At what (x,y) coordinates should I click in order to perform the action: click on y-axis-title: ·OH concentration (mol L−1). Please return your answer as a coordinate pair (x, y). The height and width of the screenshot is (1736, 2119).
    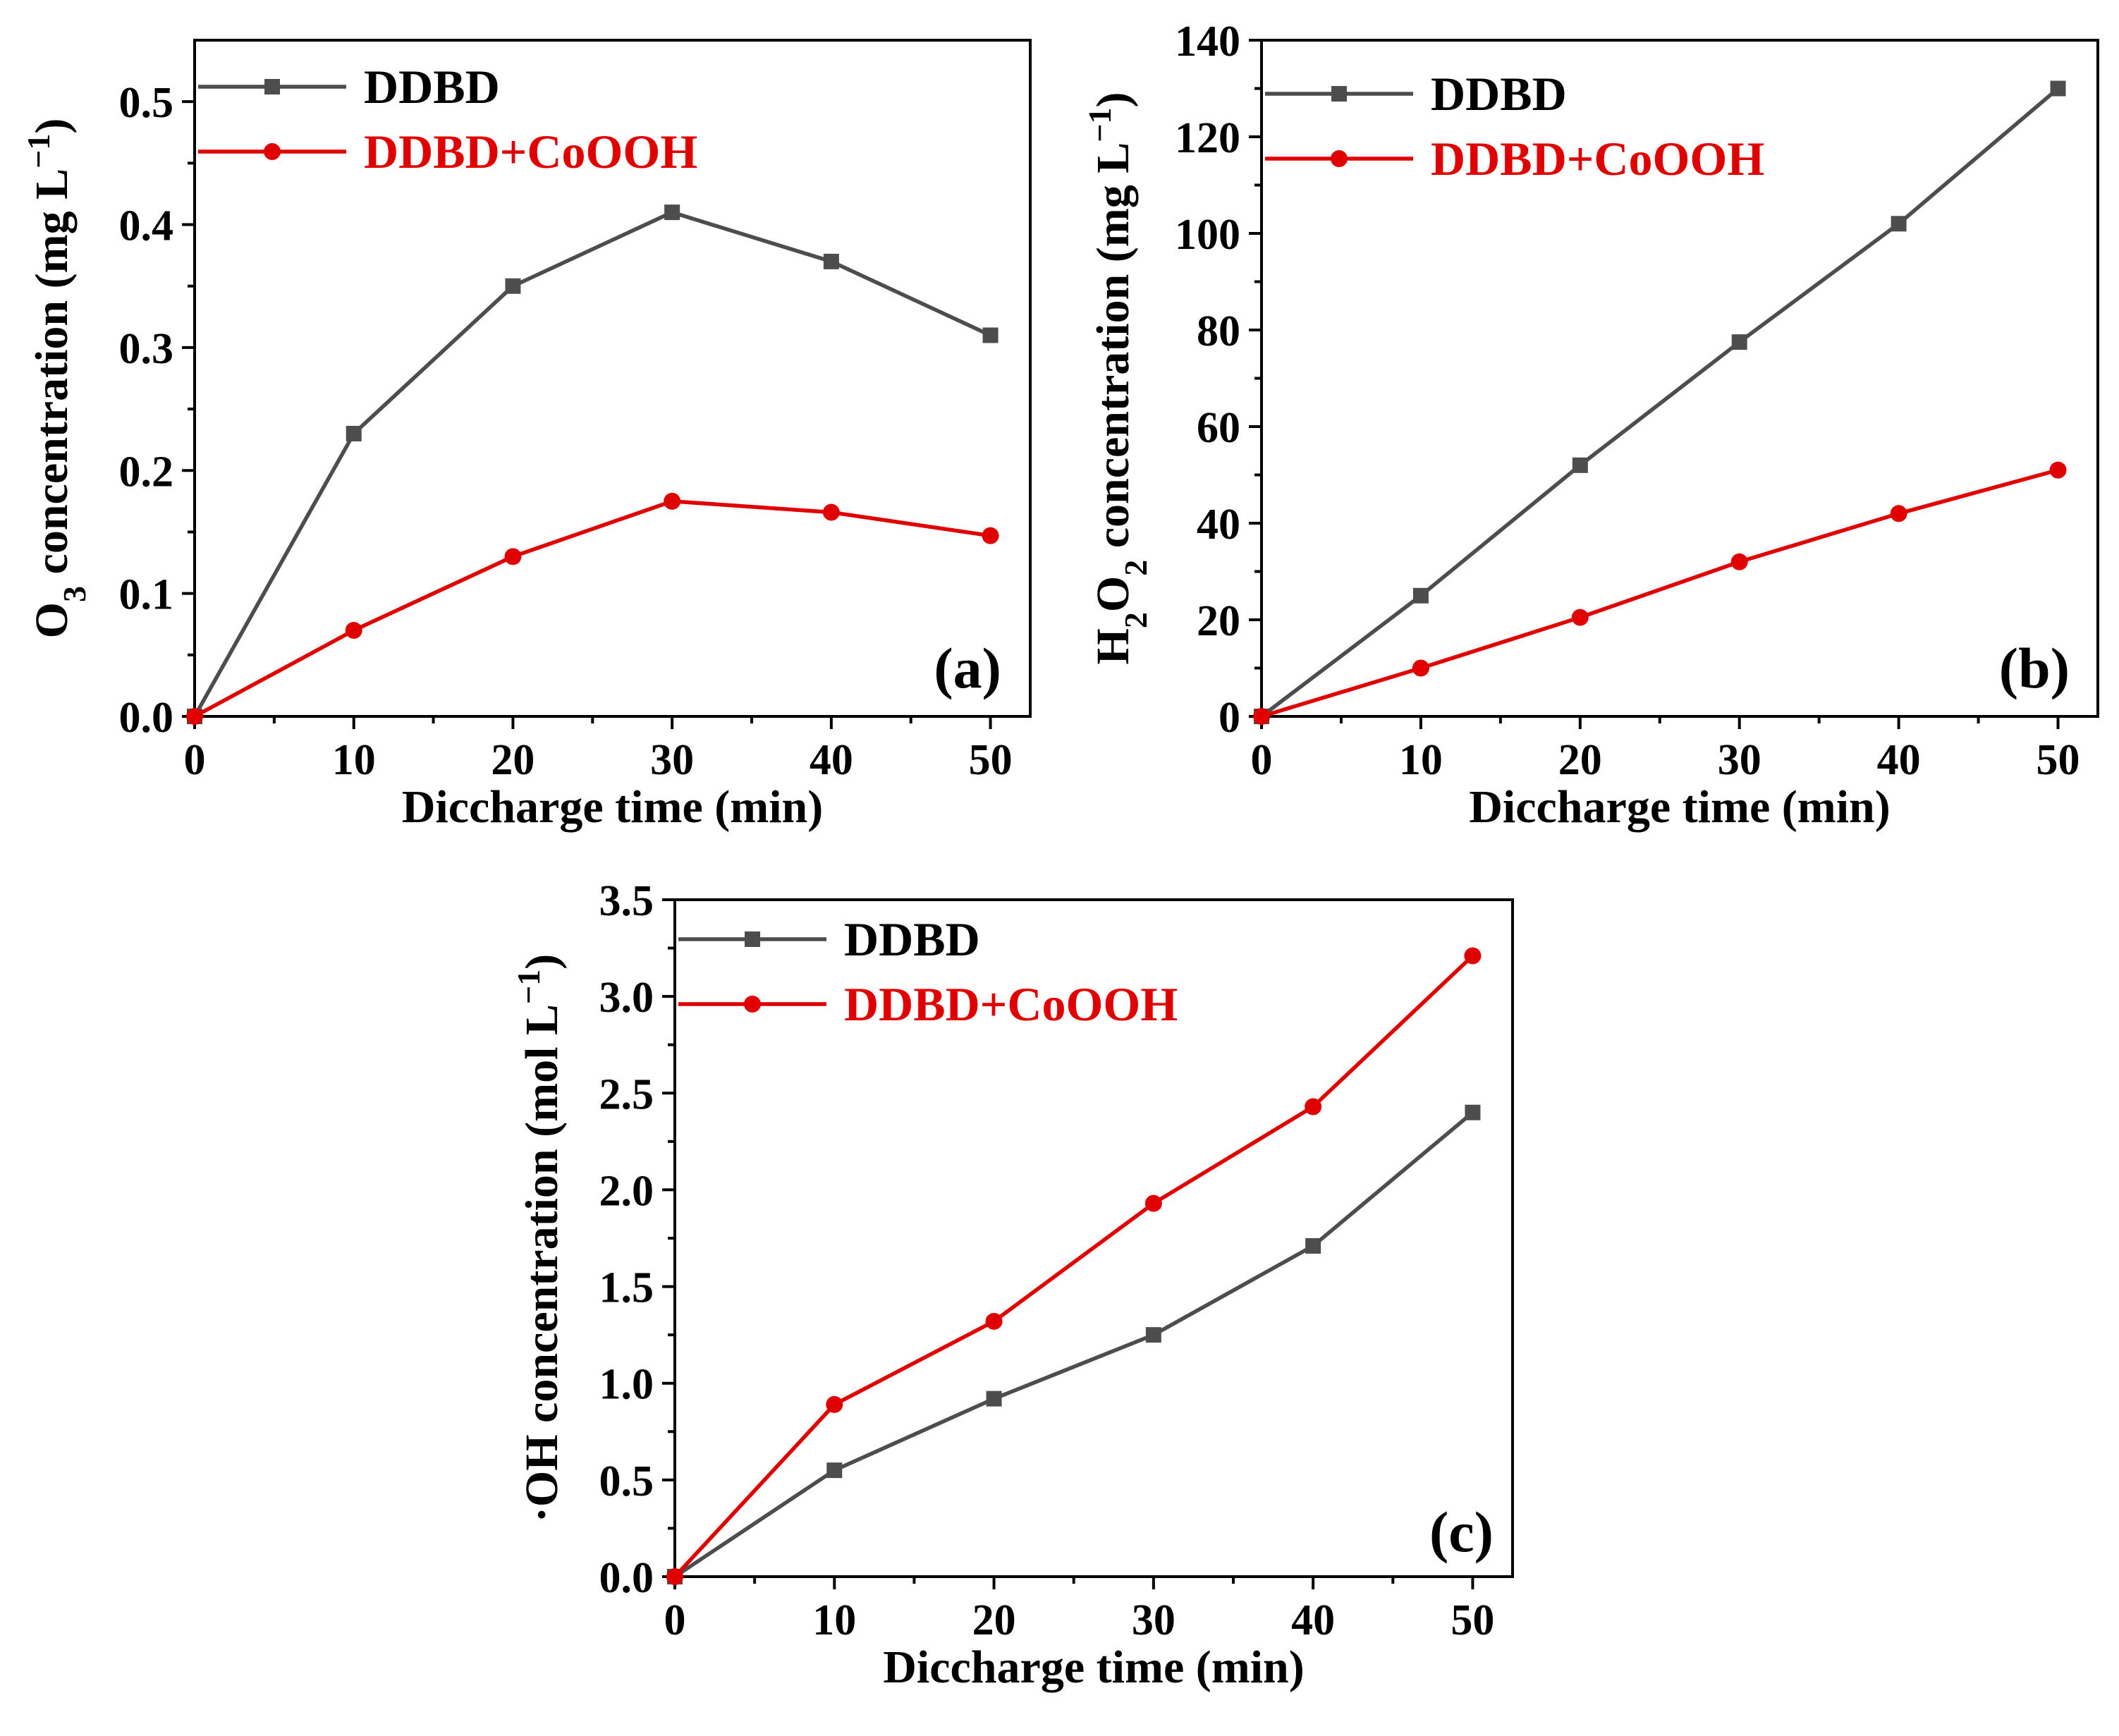
    Looking at the image, I should click on (539, 1238).